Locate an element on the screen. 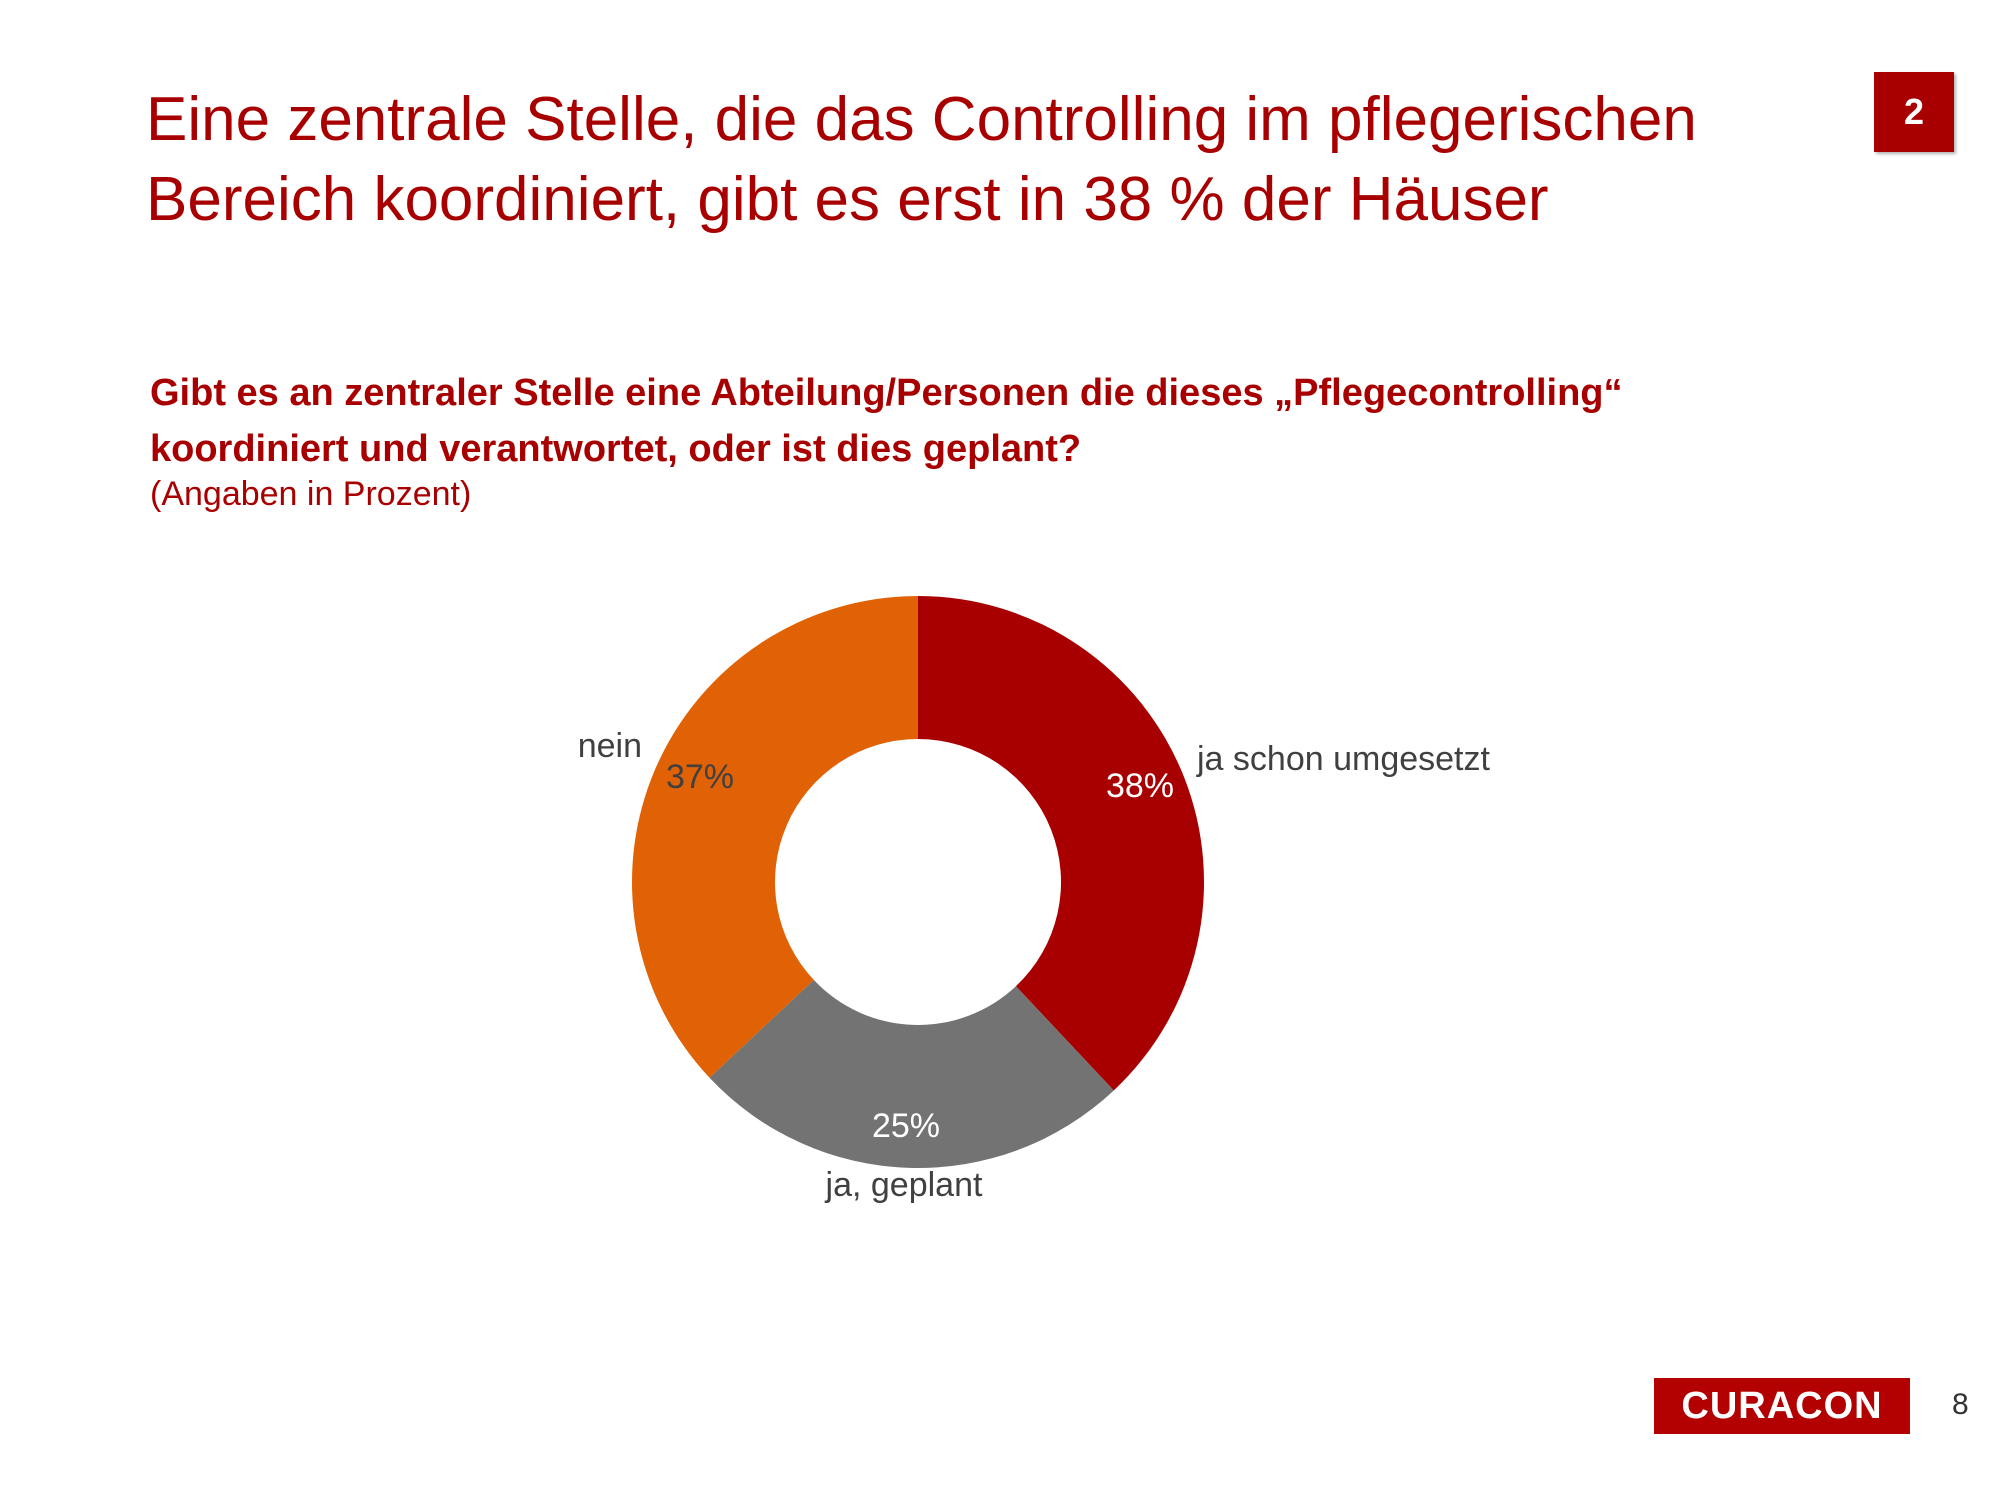 Image resolution: width=2000 pixels, height=1485 pixels. category-label-1: ja, geplant is located at coordinates (904, 1185).